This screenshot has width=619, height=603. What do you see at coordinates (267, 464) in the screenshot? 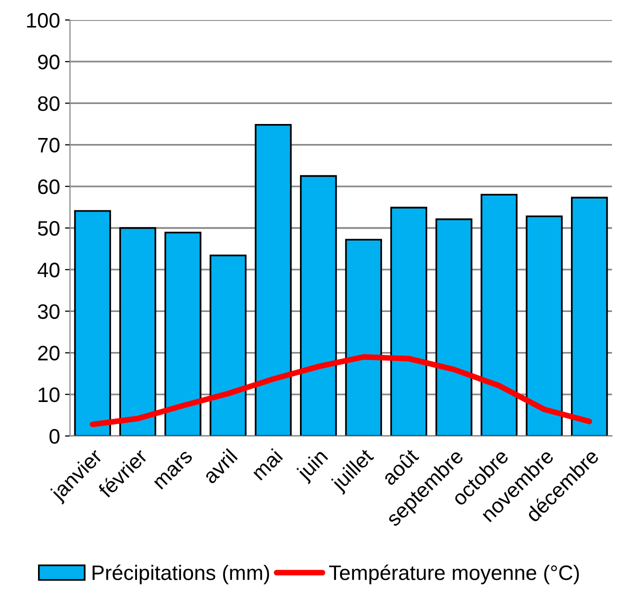
I see `x-tick-label: mai` at bounding box center [267, 464].